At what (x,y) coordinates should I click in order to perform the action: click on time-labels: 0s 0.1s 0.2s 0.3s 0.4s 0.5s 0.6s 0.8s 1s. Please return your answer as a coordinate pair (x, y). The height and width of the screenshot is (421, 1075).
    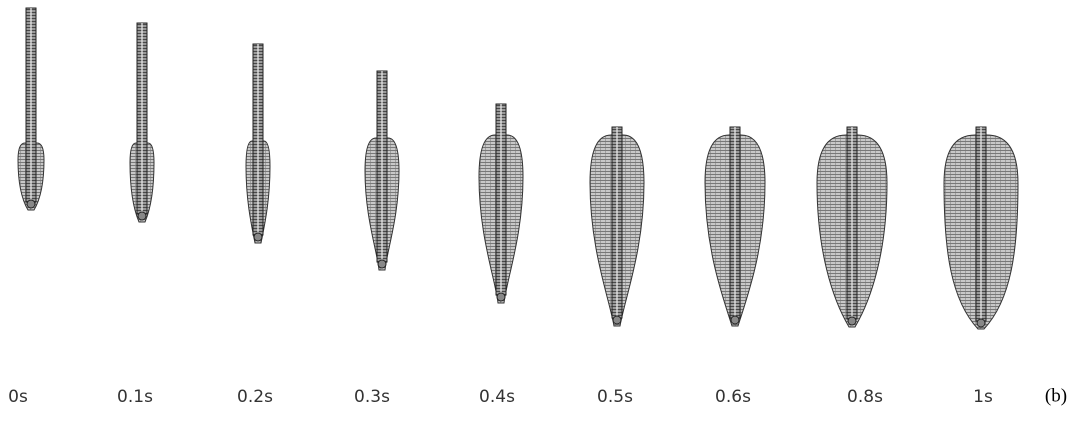
    Looking at the image, I should click on (500, 397).